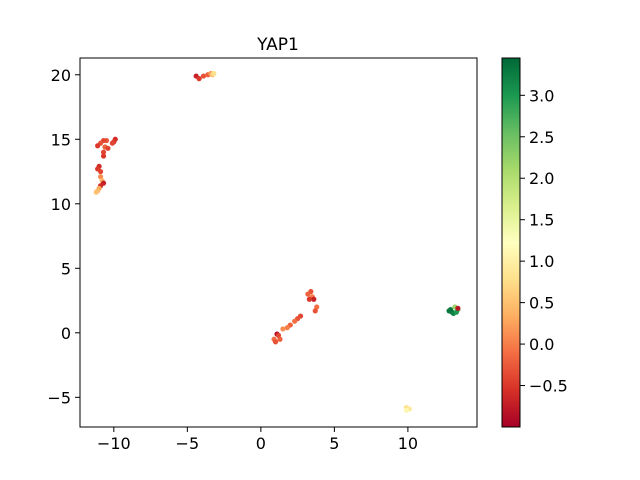 This screenshot has height=480, width=640. Describe the element at coordinates (334, 443) in the screenshot. I see `x-tick-label: 5` at that location.